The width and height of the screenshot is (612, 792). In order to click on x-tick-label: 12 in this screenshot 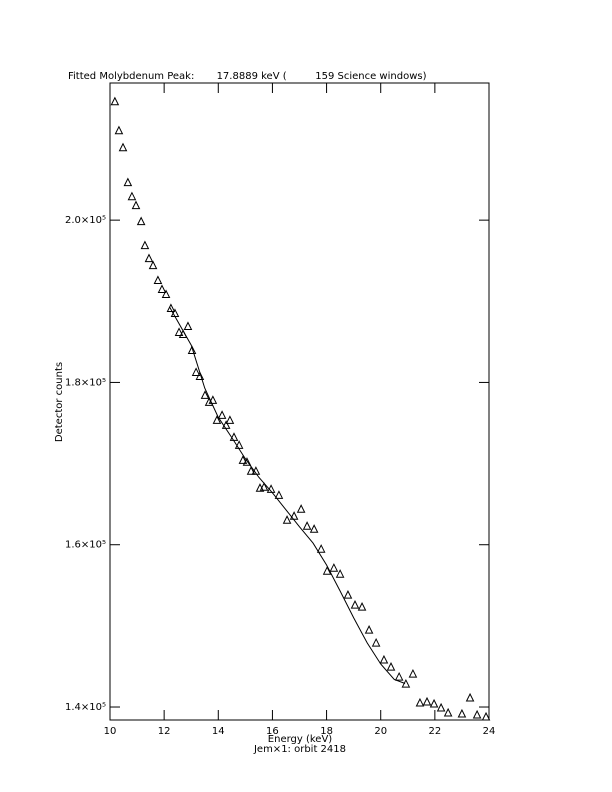, I will do `click(164, 731)`.